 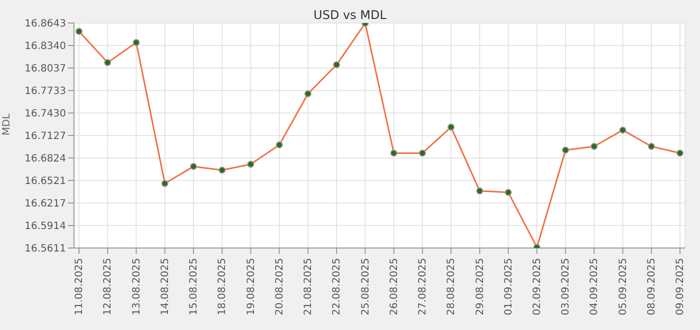 What do you see at coordinates (165, 287) in the screenshot?
I see `x-tick-label: 14.08.2025` at bounding box center [165, 287].